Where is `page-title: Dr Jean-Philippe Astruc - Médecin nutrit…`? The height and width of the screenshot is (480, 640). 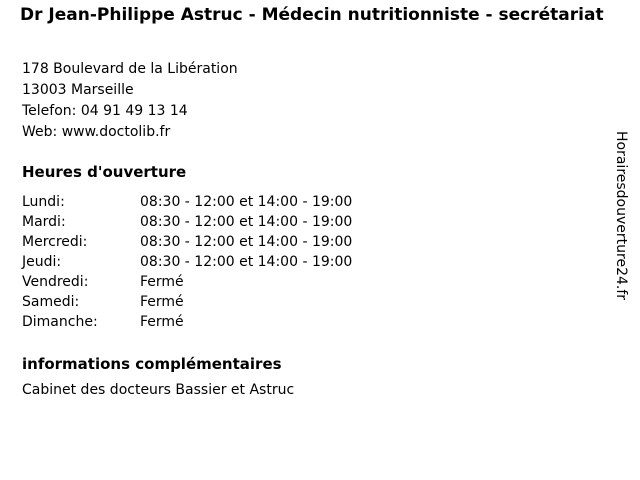
page-title: Dr Jean-Philippe Astruc - Médecin nutrit… is located at coordinates (312, 15).